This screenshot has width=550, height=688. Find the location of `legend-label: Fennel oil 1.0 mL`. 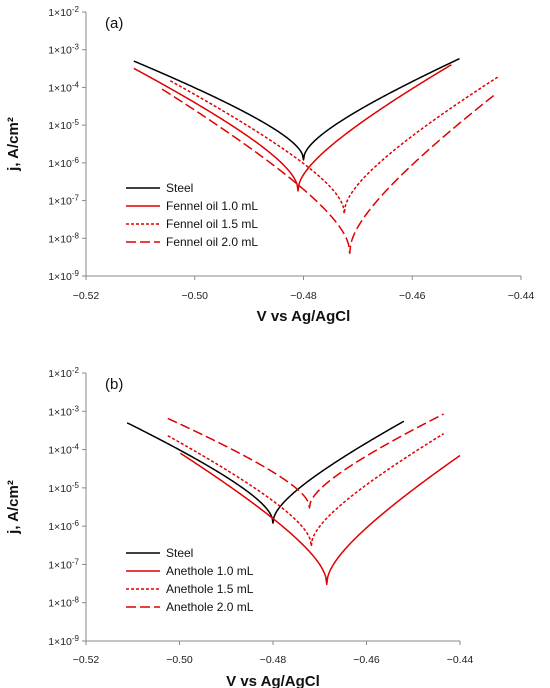

legend-label: Fennel oil 1.0 mL is located at coordinates (212, 206).